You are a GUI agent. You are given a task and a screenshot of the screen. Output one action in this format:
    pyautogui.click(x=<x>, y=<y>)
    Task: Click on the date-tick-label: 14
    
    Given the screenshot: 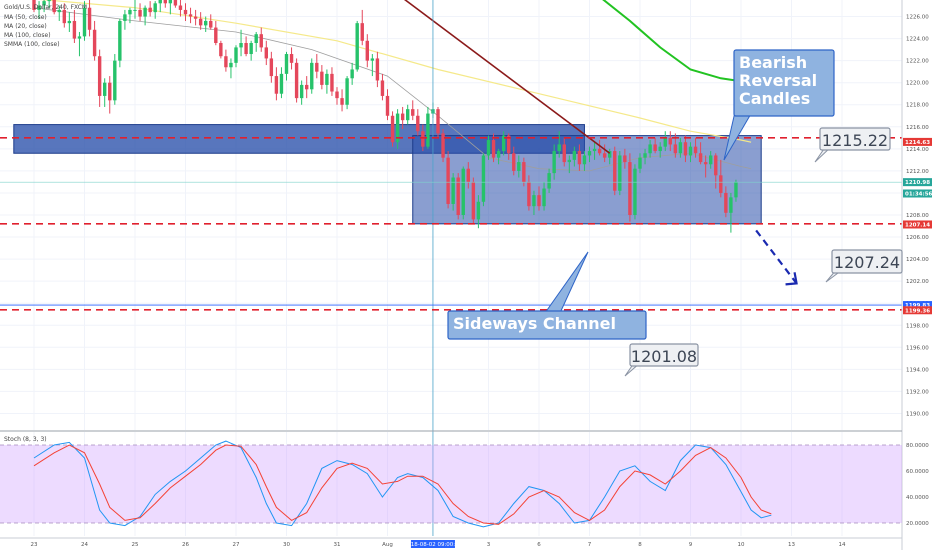 What is the action you would take?
    pyautogui.click(x=842, y=545)
    